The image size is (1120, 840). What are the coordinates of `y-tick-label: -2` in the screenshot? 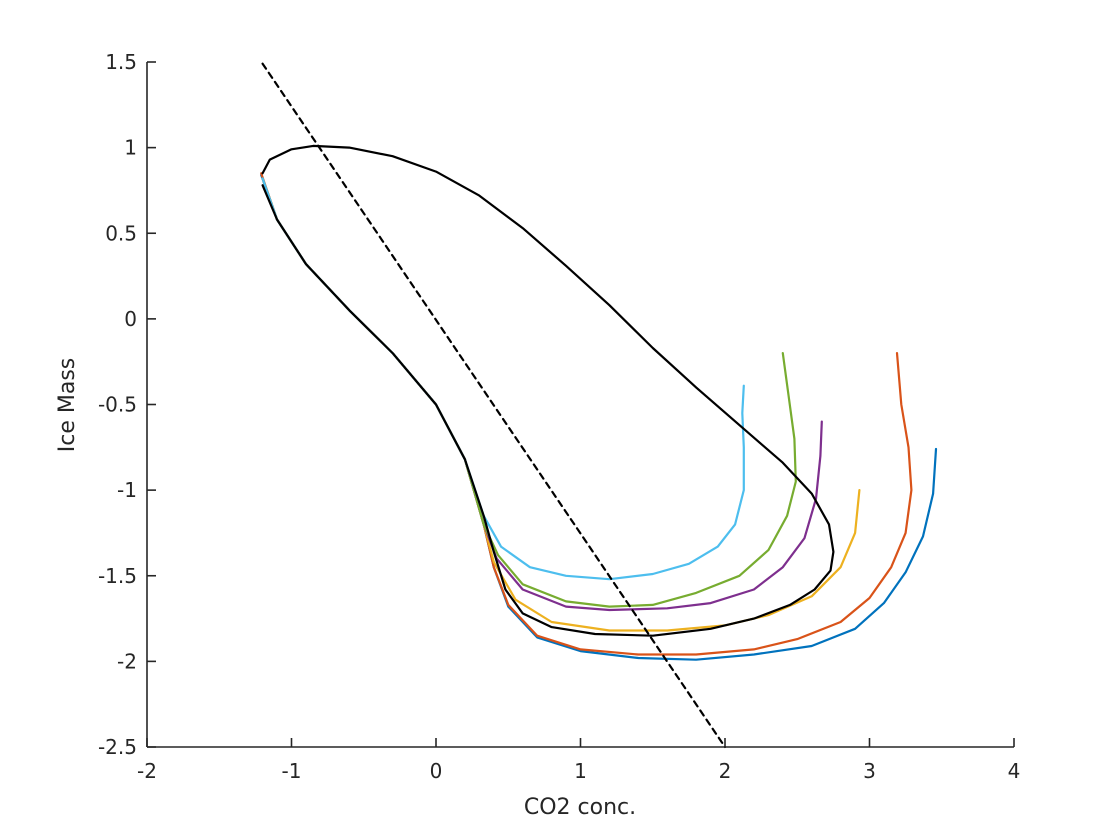 It's located at (127, 661).